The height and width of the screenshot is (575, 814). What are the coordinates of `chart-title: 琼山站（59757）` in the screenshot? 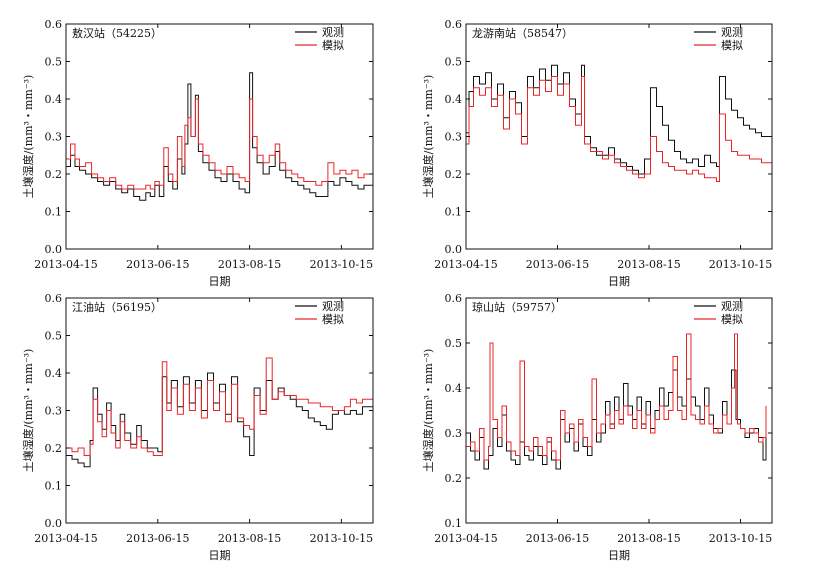 It's located at (517, 307).